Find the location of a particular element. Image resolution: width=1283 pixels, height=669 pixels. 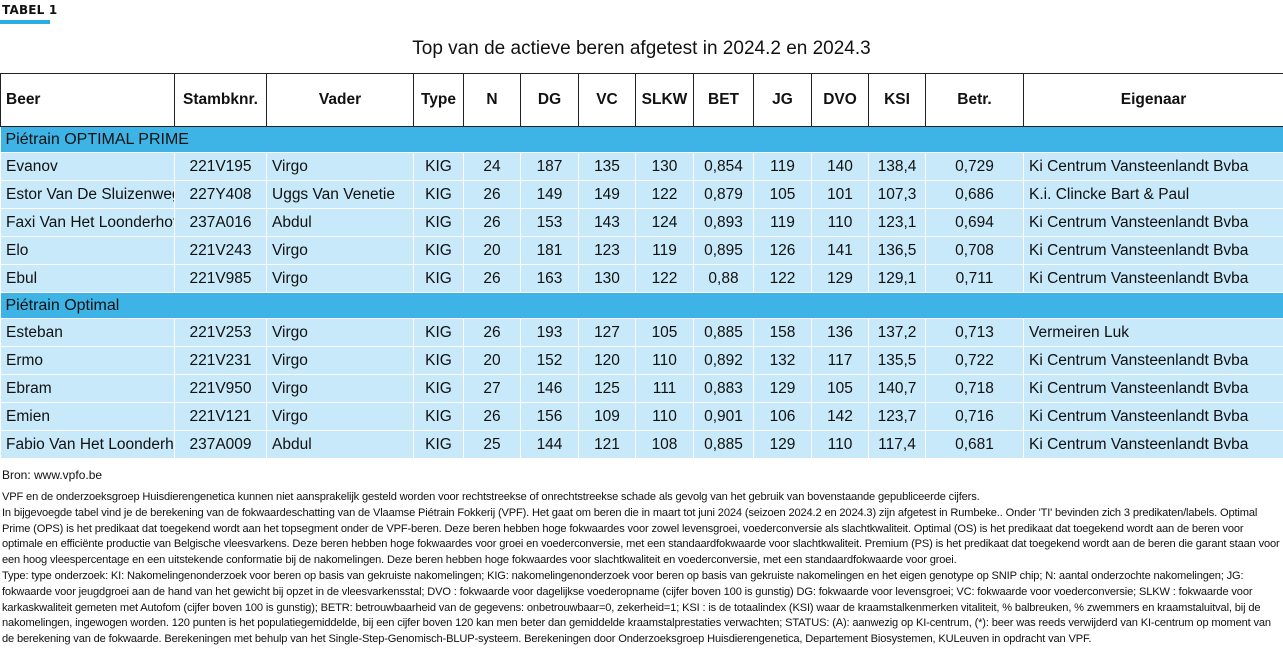

table-cell: 149 is located at coordinates (607, 194).